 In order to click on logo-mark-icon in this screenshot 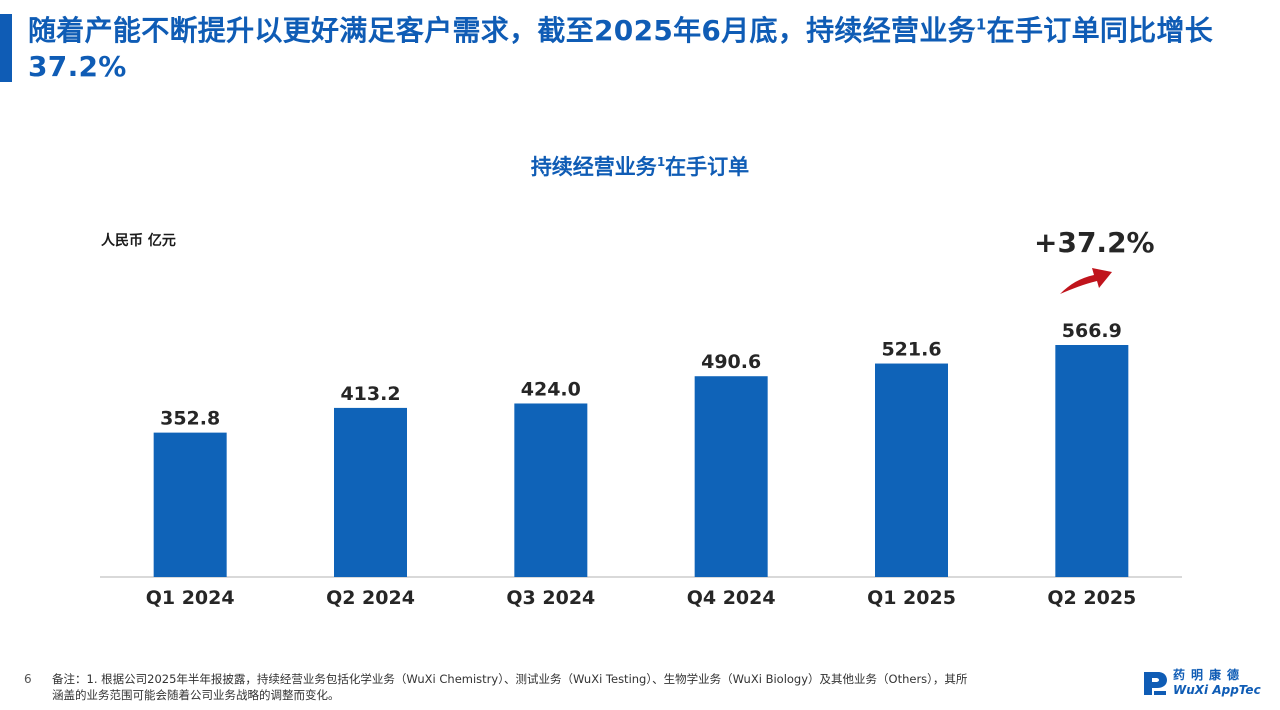, I will do `click(1155, 683)`.